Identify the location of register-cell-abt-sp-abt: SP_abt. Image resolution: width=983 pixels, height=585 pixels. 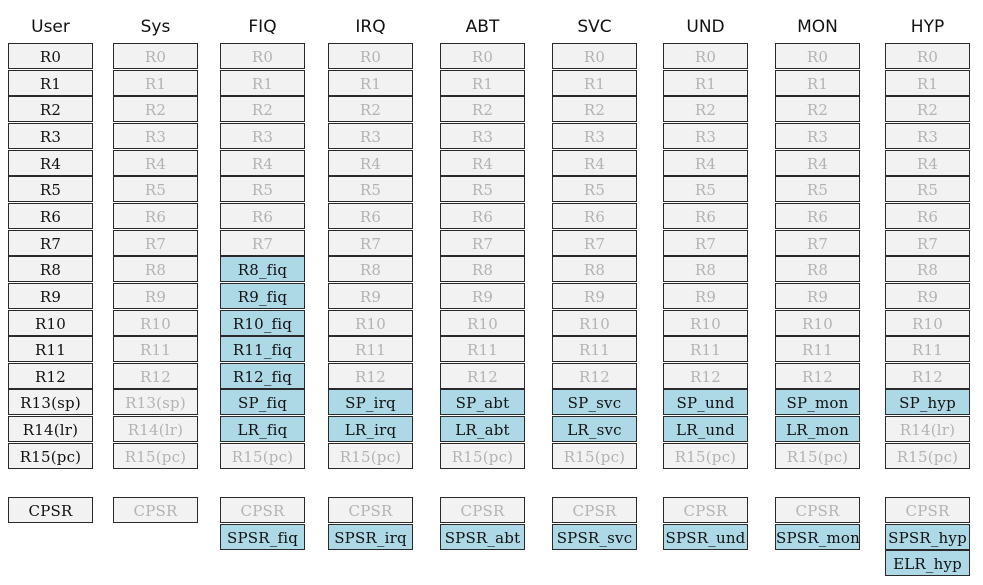
(482, 402).